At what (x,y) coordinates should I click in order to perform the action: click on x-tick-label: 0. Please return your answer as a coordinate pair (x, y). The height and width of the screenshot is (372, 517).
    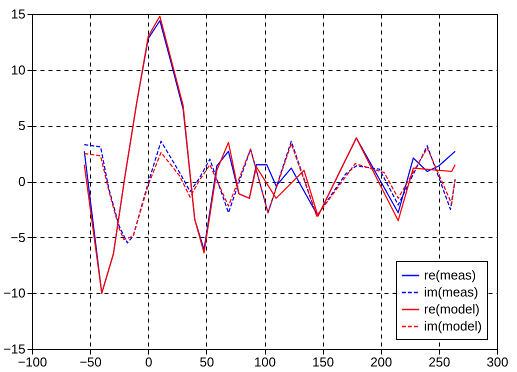
    Looking at the image, I should click on (148, 362).